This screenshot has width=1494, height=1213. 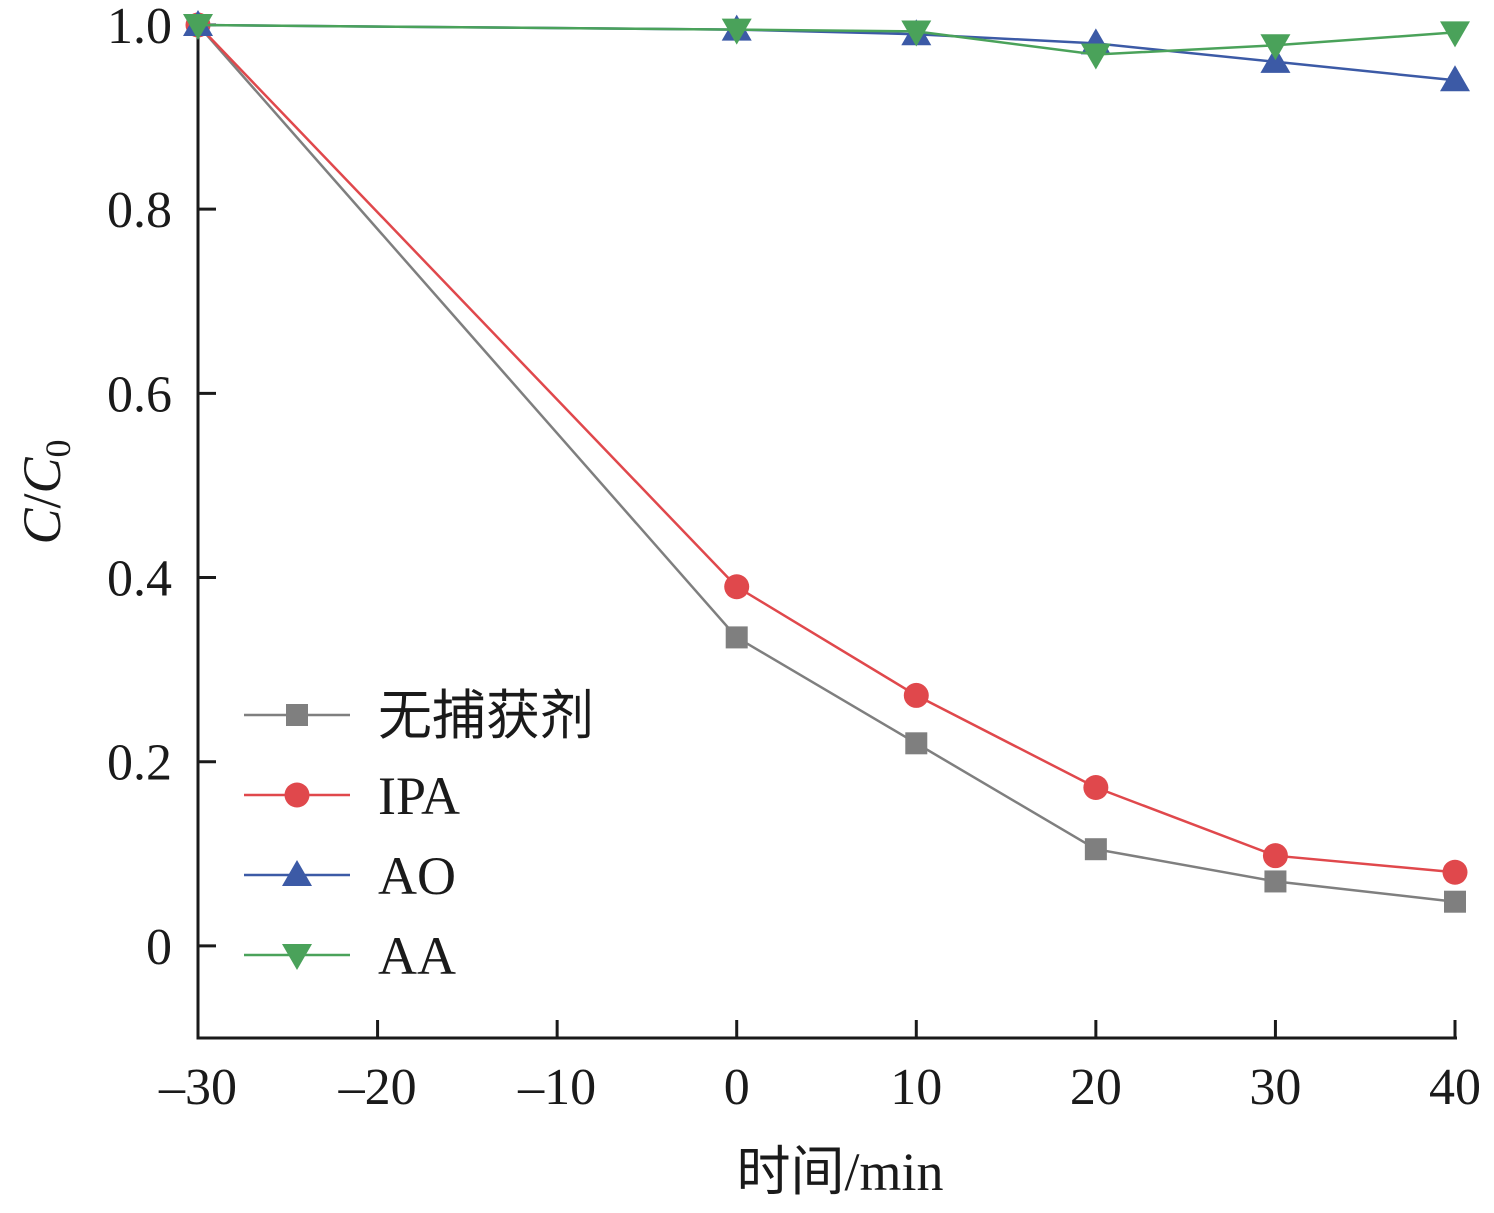 What do you see at coordinates (42, 500) in the screenshot?
I see `y-axis-label-slash: /` at bounding box center [42, 500].